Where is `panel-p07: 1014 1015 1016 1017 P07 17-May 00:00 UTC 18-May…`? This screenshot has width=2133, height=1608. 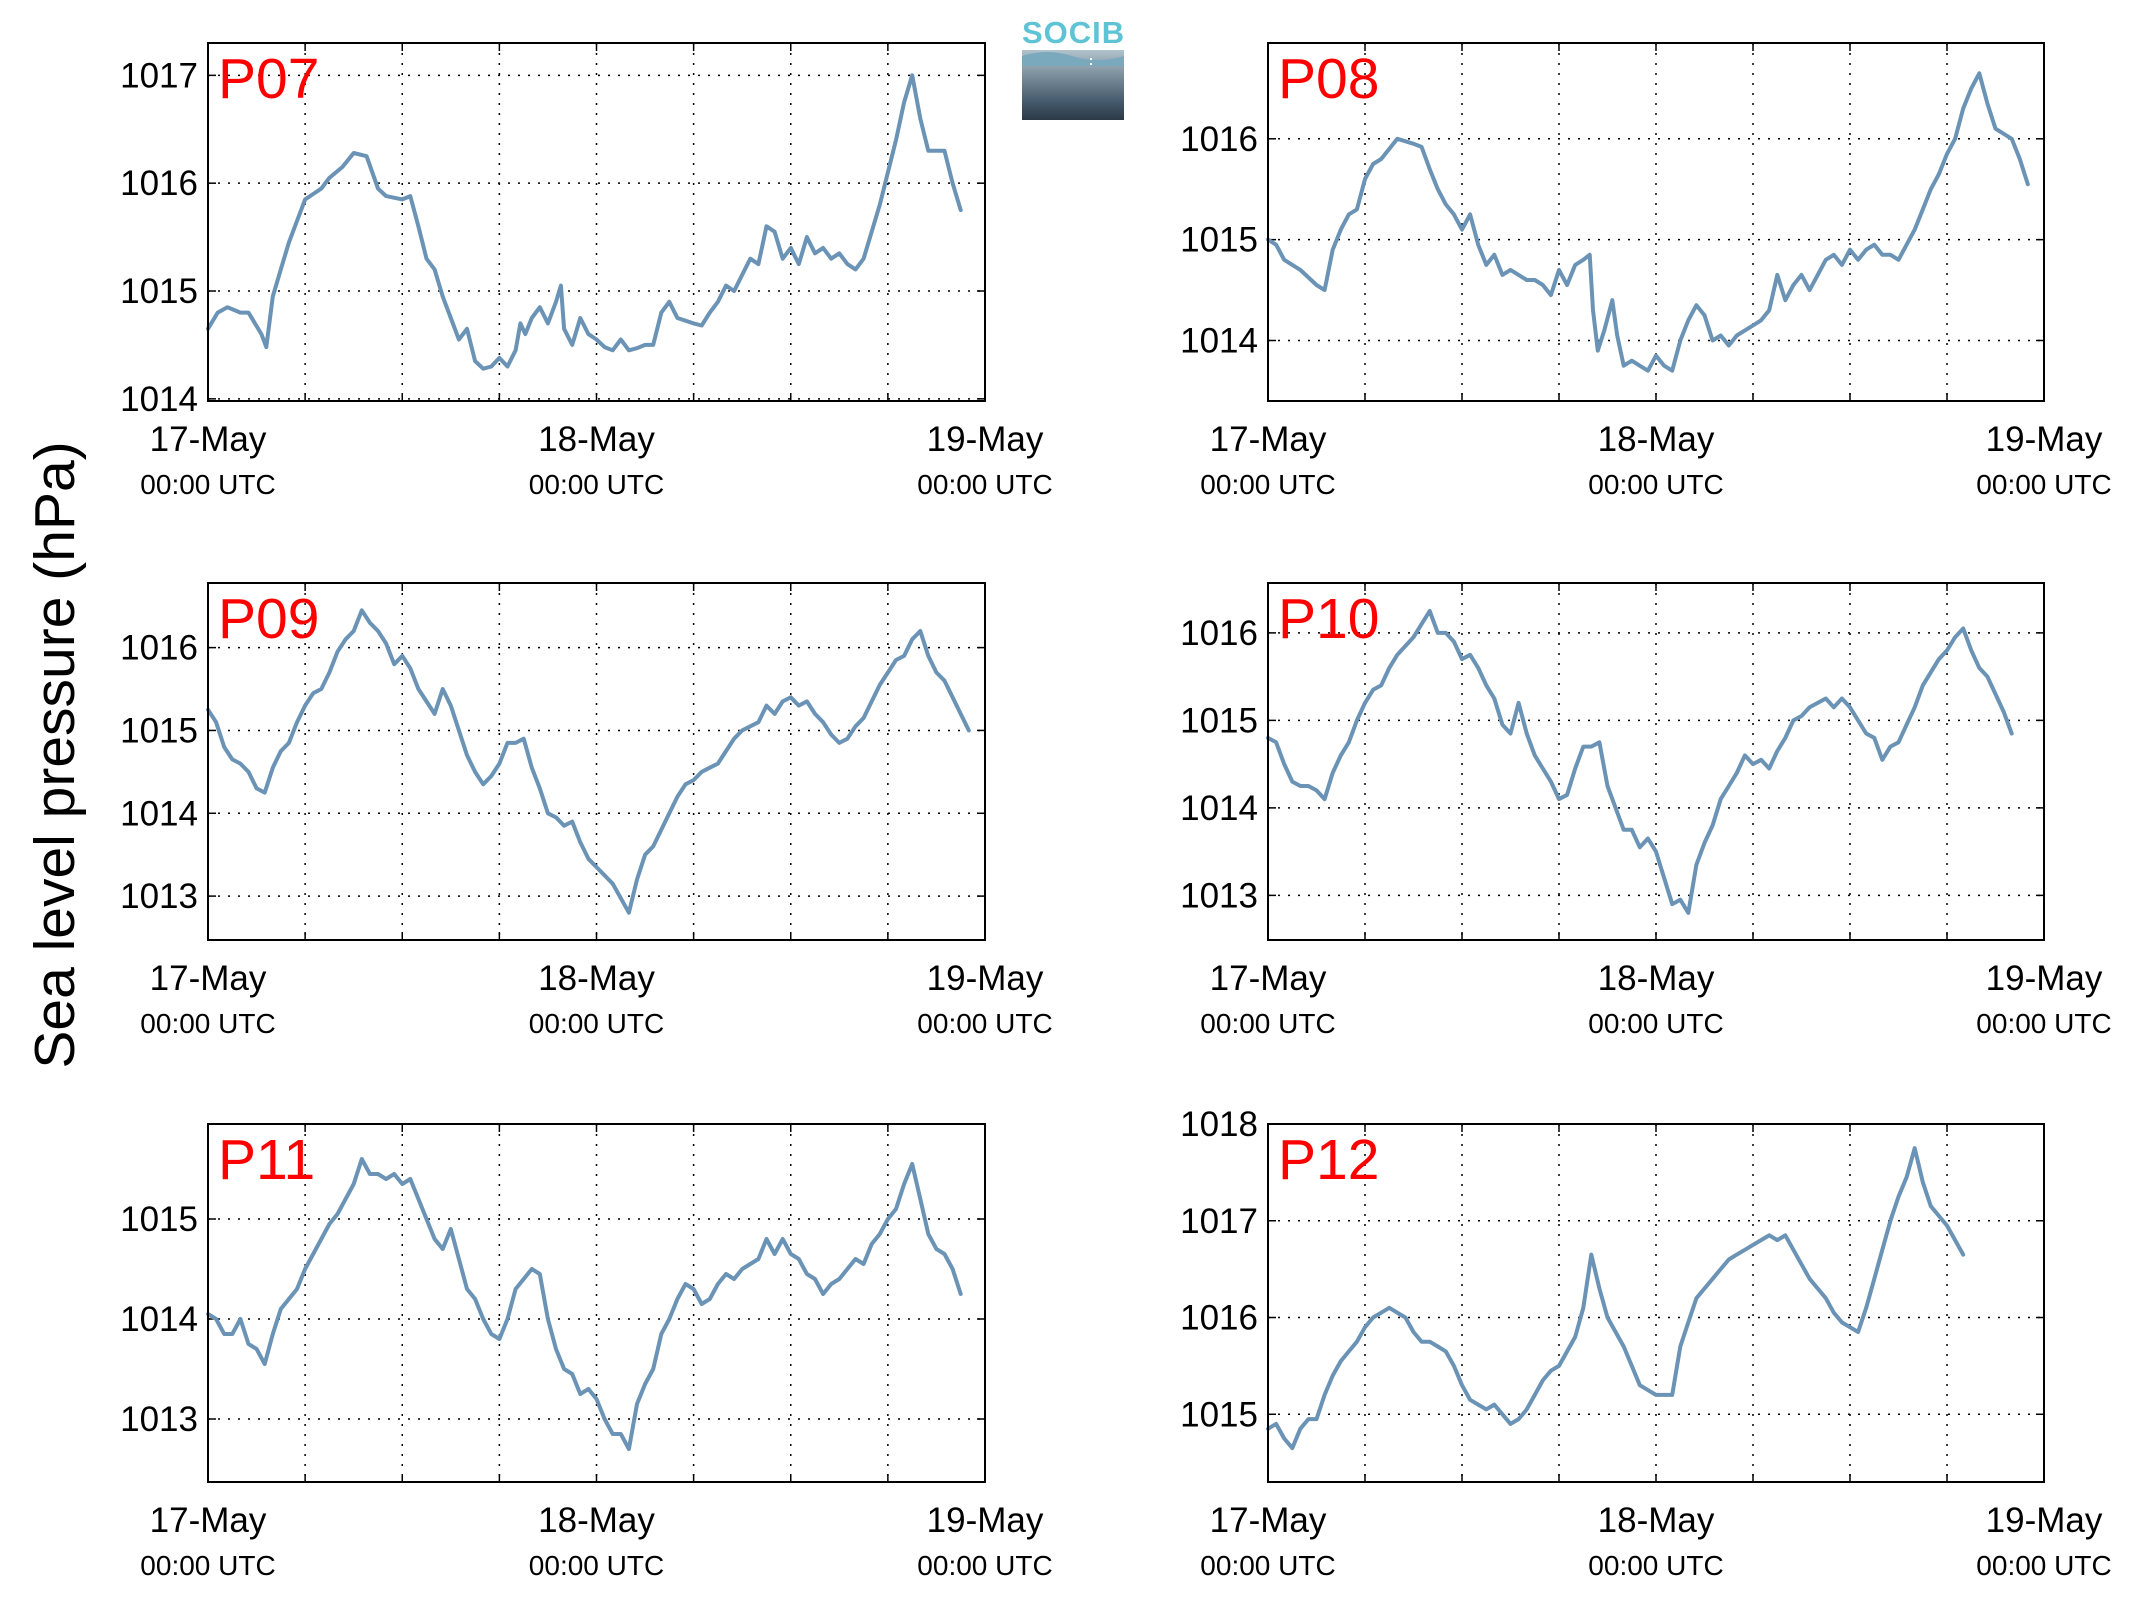 panel-p07: 1014 1015 1016 1017 P07 17-May 00:00 UTC 18-May… is located at coordinates (586, 271).